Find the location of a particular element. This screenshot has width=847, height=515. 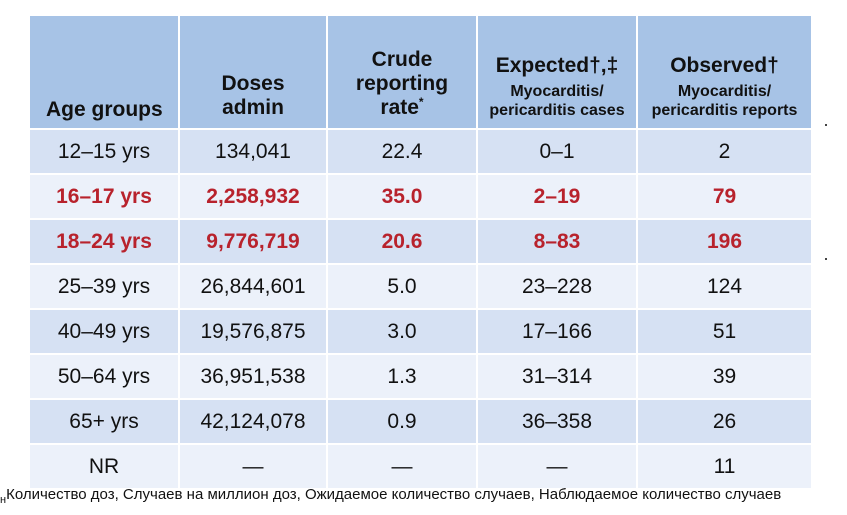

table-row: NR — — —11 is located at coordinates (420, 466).